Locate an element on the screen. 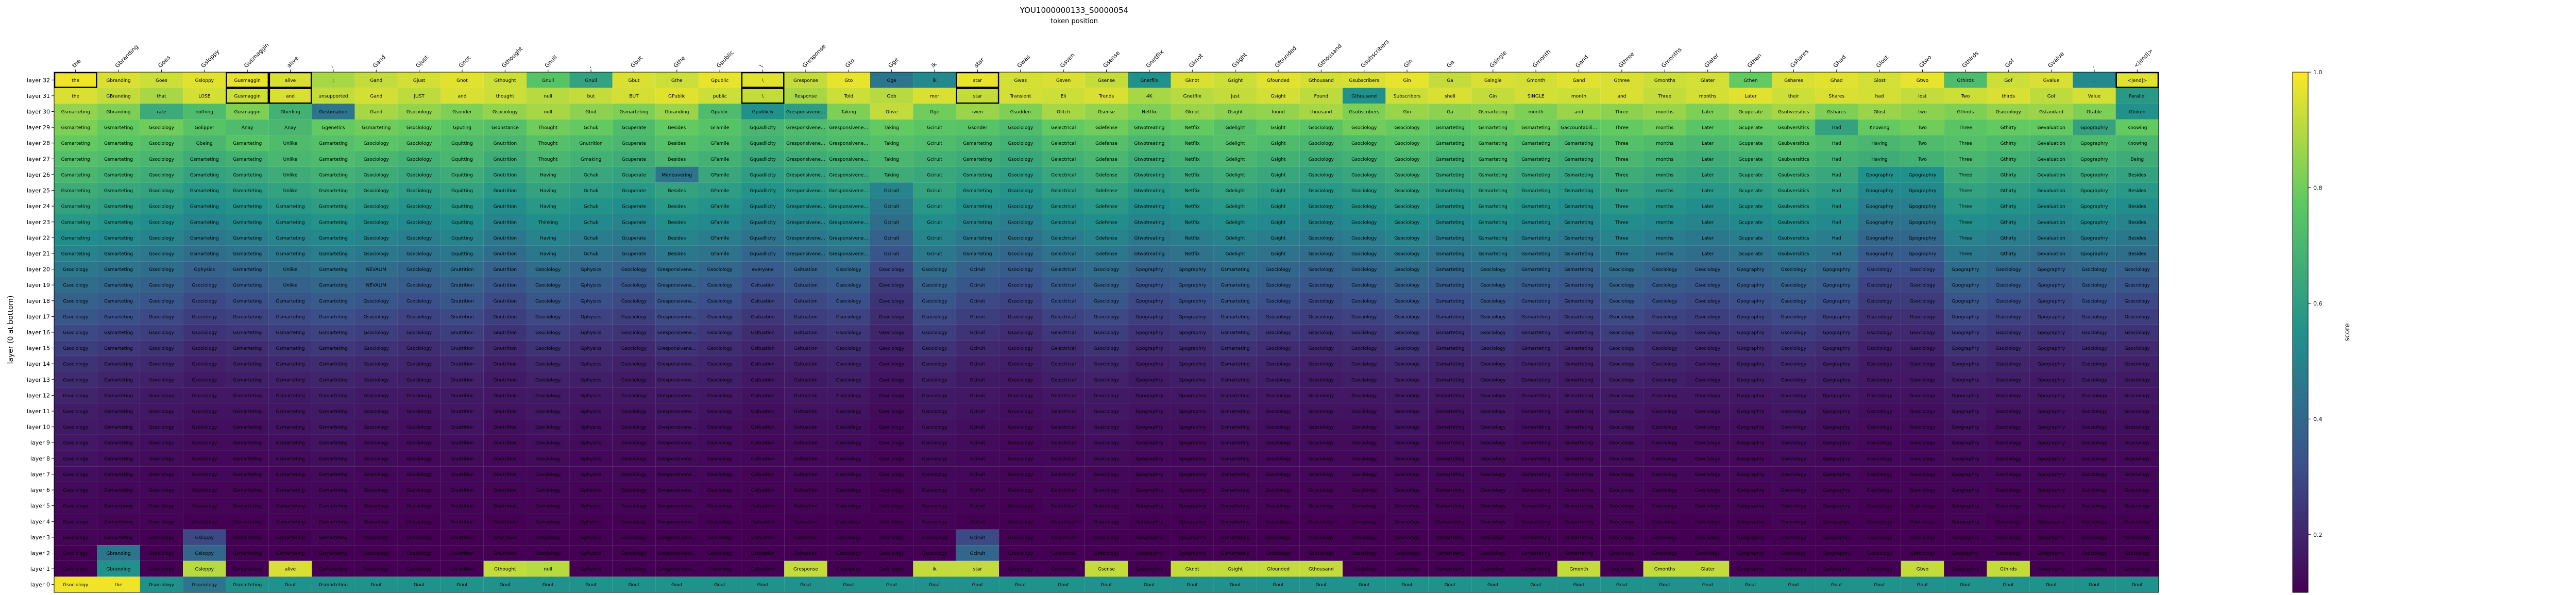  cell-label: Gchuk is located at coordinates (591, 222).